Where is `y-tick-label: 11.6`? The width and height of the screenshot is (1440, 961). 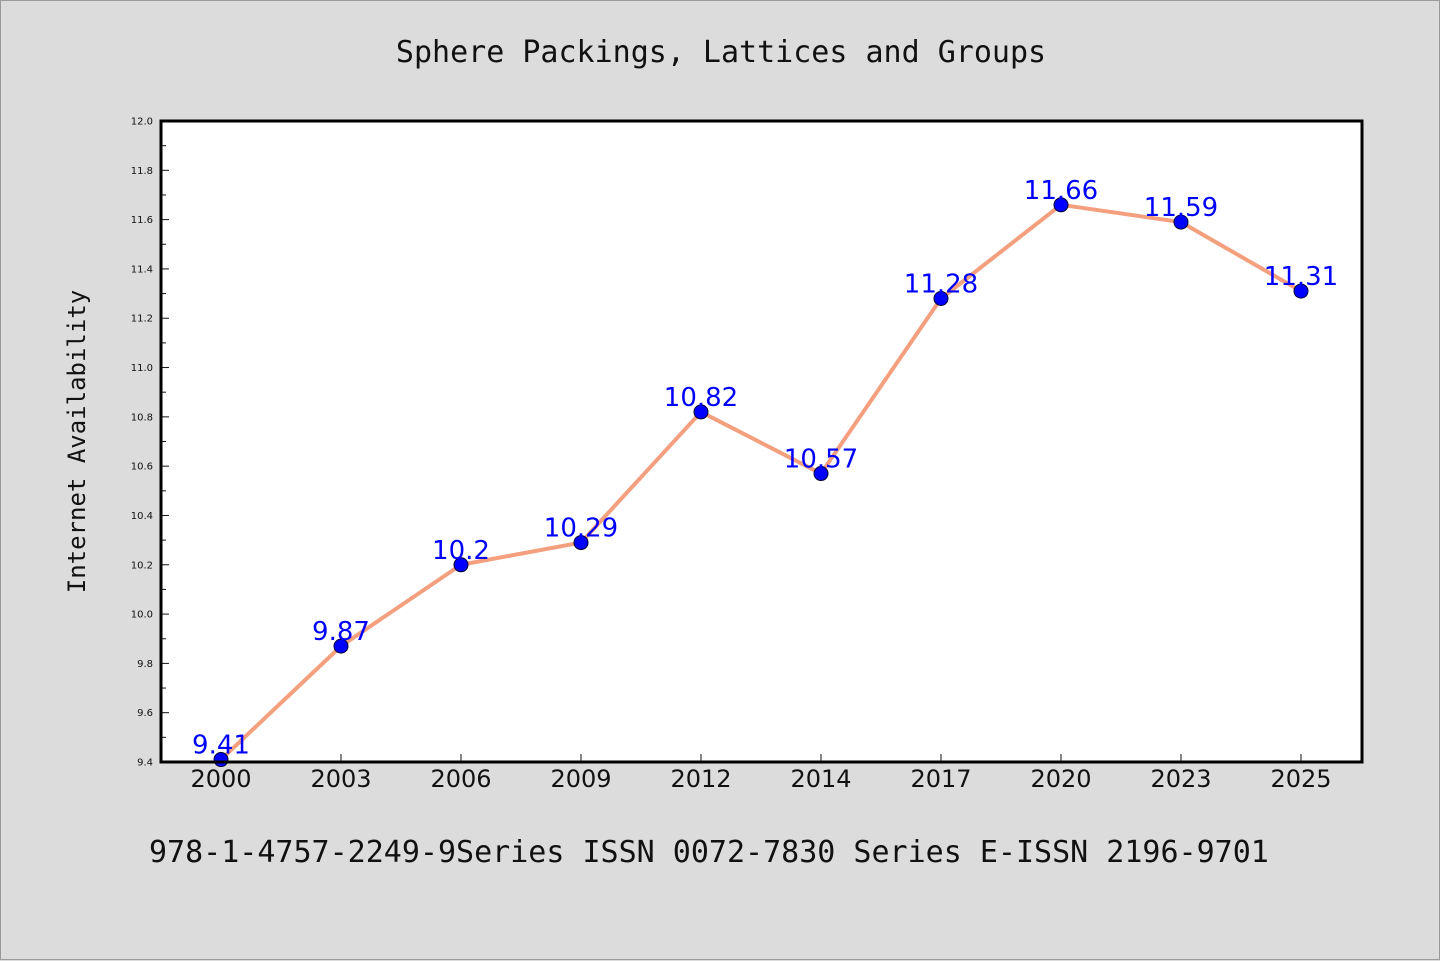
y-tick-label: 11.6 is located at coordinates (142, 220).